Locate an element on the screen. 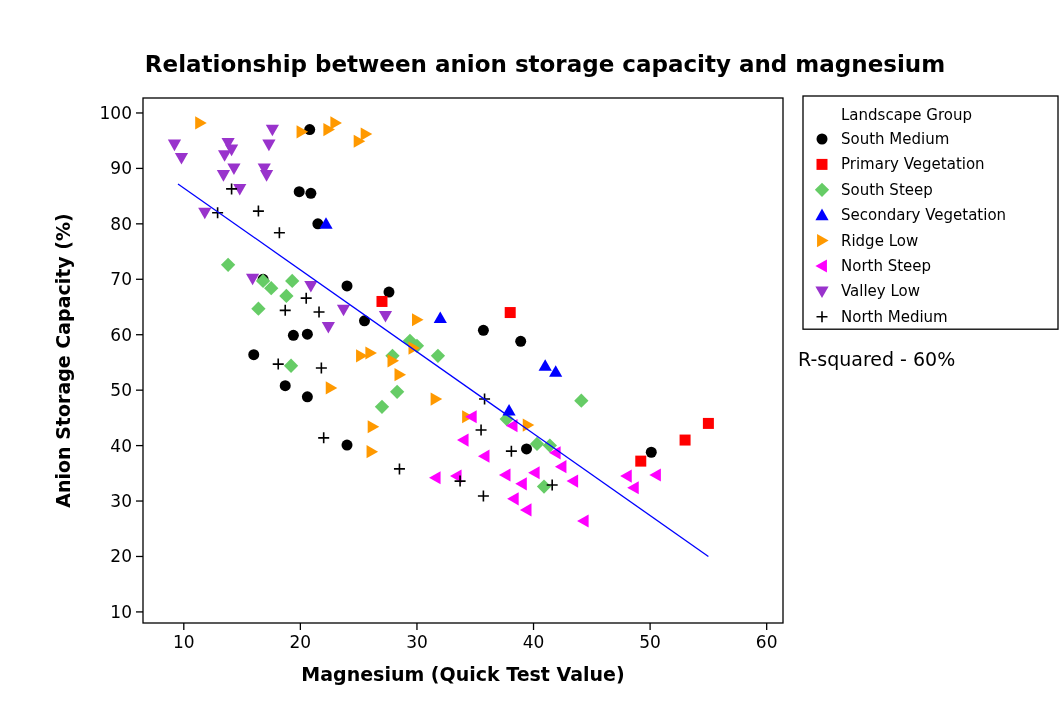 The image size is (1059, 705). legend-title: Landscape Group is located at coordinates (907, 115).